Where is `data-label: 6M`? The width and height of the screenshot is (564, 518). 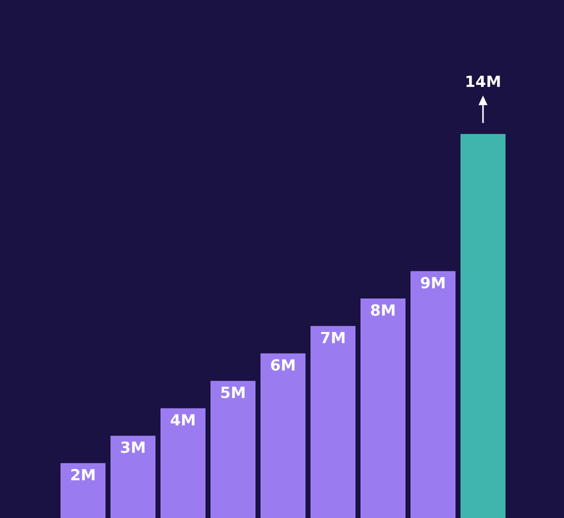
data-label: 6M is located at coordinates (283, 365).